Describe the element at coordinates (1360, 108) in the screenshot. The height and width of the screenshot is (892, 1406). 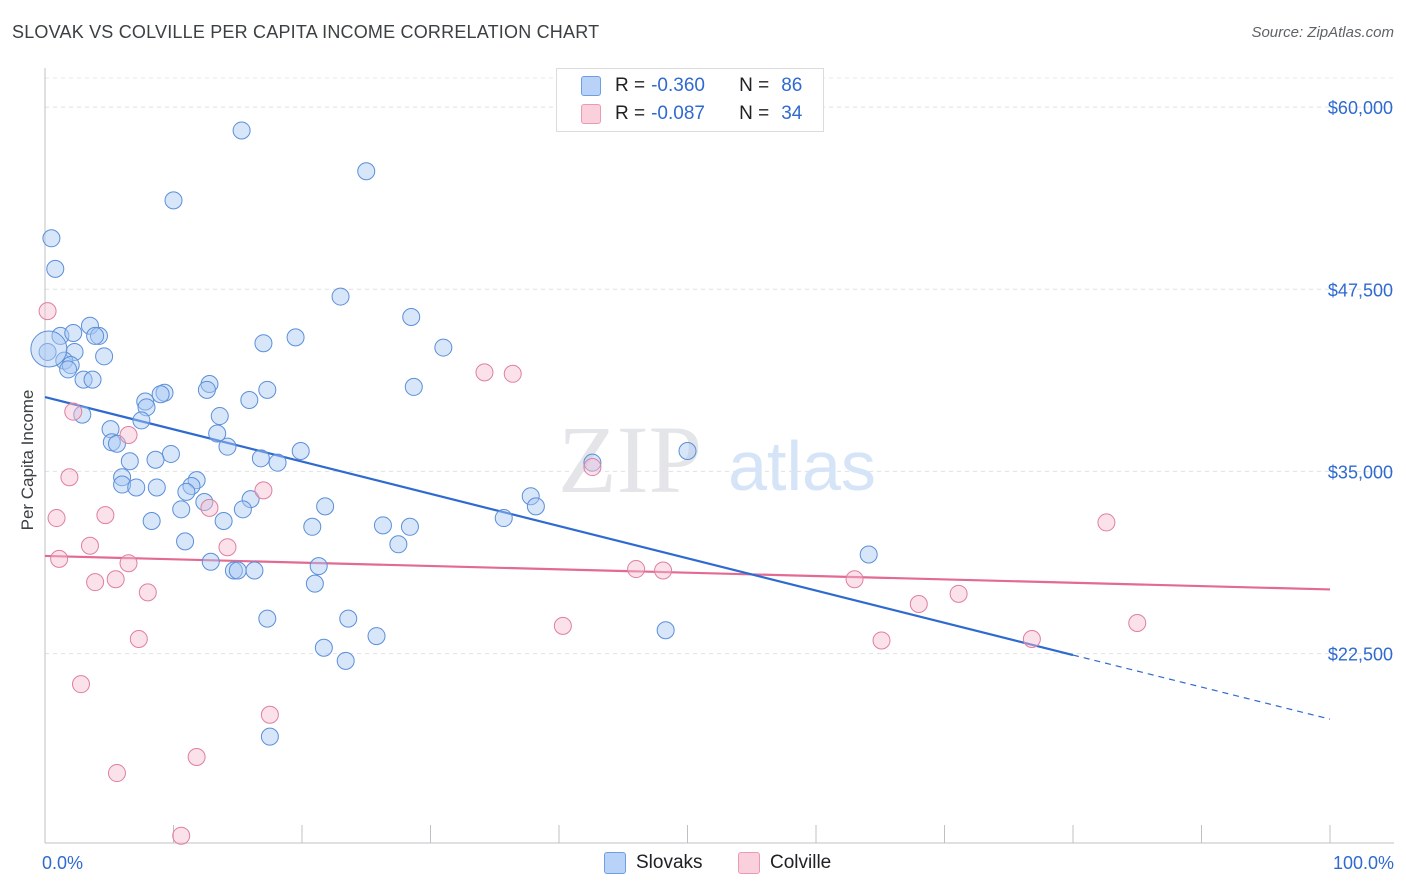
I see `y-tick-label: $60,000` at that location.